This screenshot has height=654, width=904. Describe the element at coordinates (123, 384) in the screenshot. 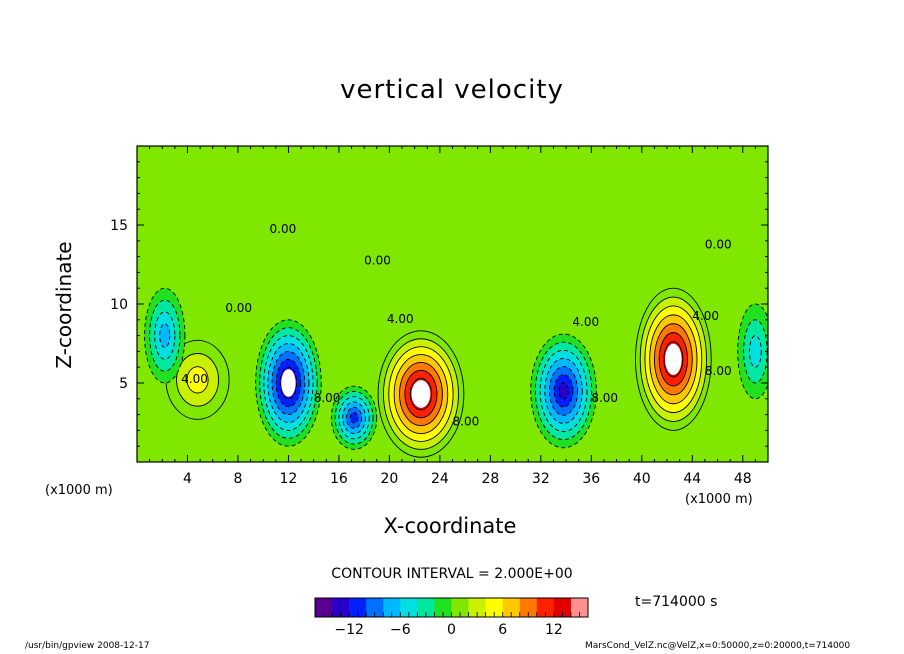

I see `y-tick-label: 5` at that location.